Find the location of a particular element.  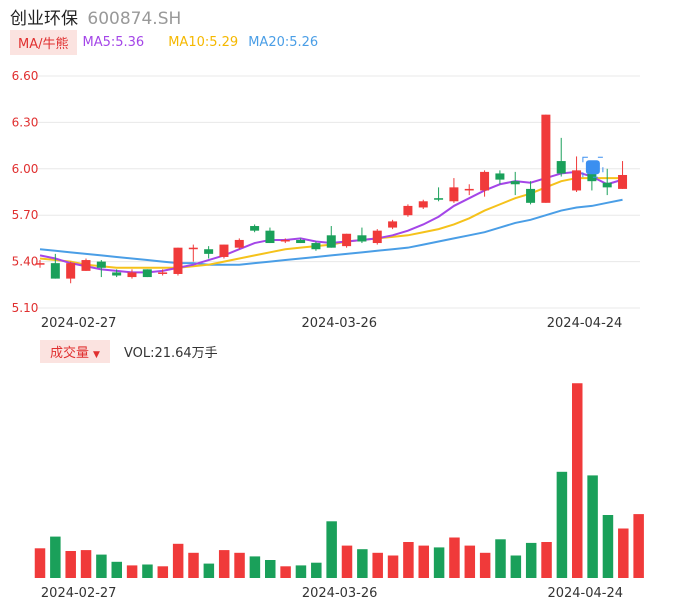

stock-name: 创业环保 is located at coordinates (44, 19).